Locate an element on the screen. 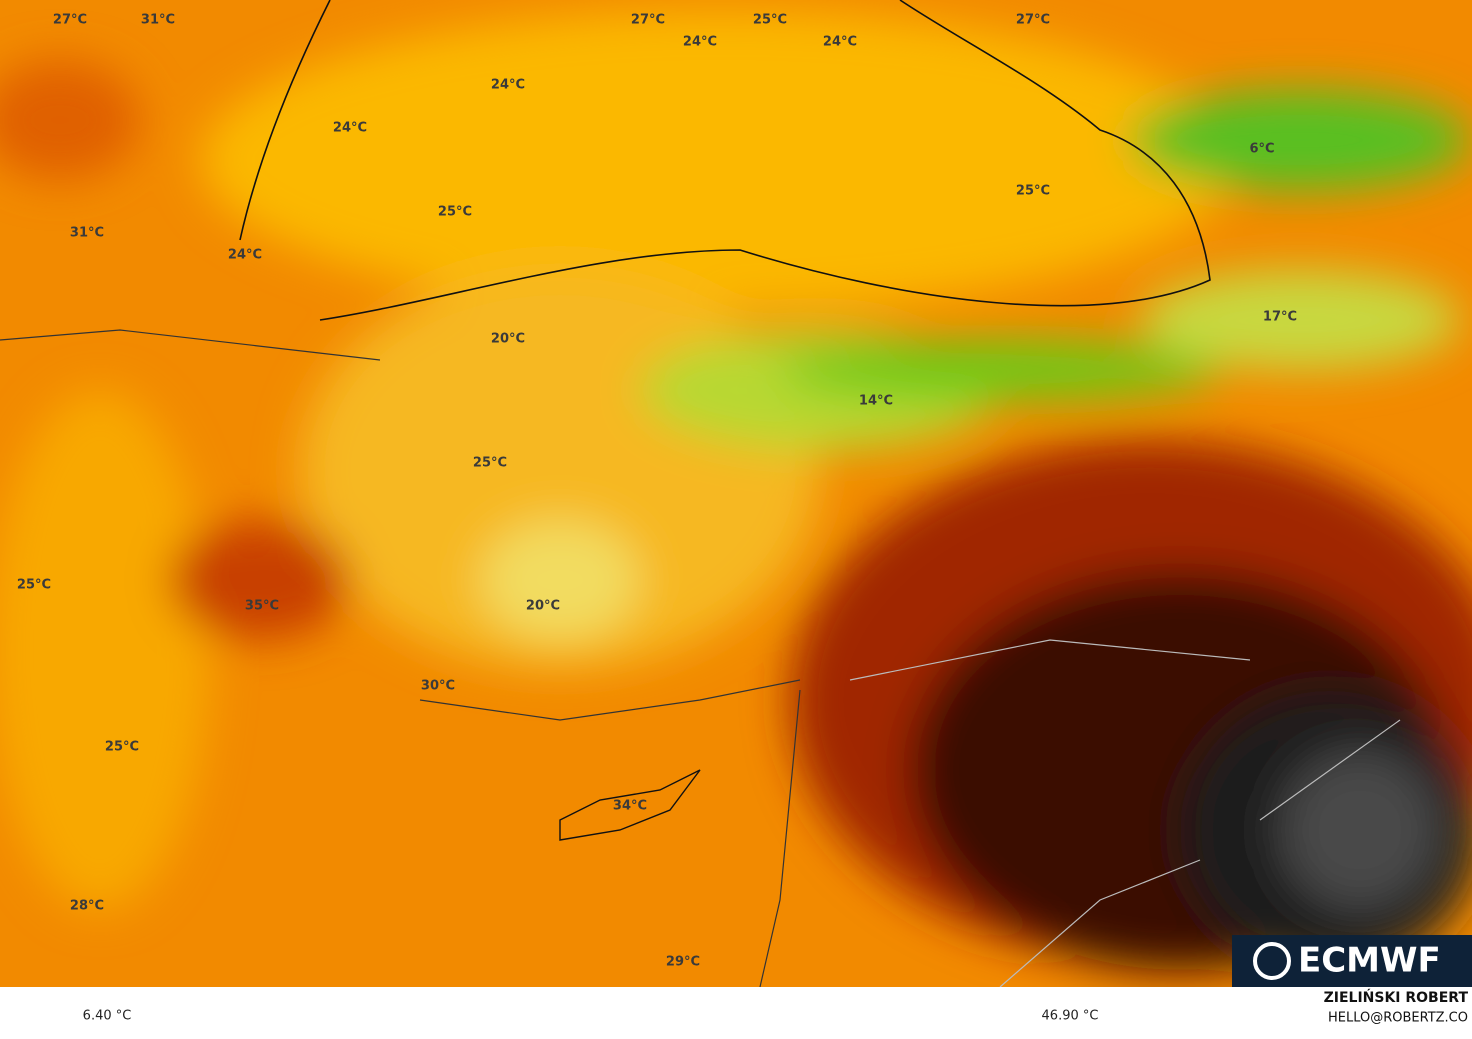 This screenshot has width=1472, height=1039. colorbar-max-label: 46.90 °C is located at coordinates (1070, 1016).